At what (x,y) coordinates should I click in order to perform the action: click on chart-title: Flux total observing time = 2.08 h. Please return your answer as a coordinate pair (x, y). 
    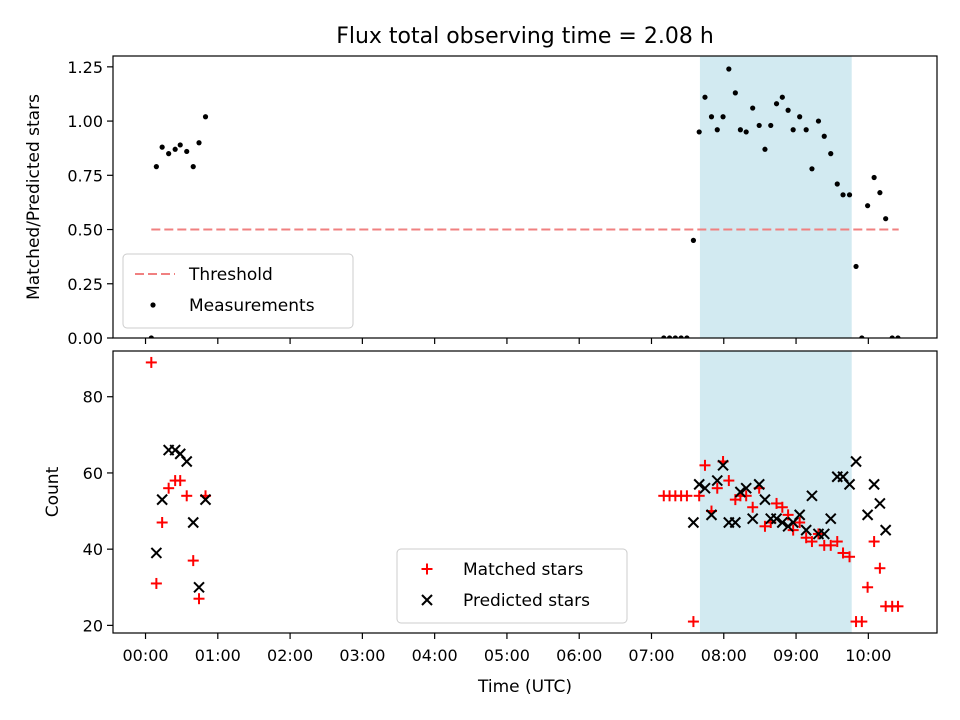
    Looking at the image, I should click on (525, 36).